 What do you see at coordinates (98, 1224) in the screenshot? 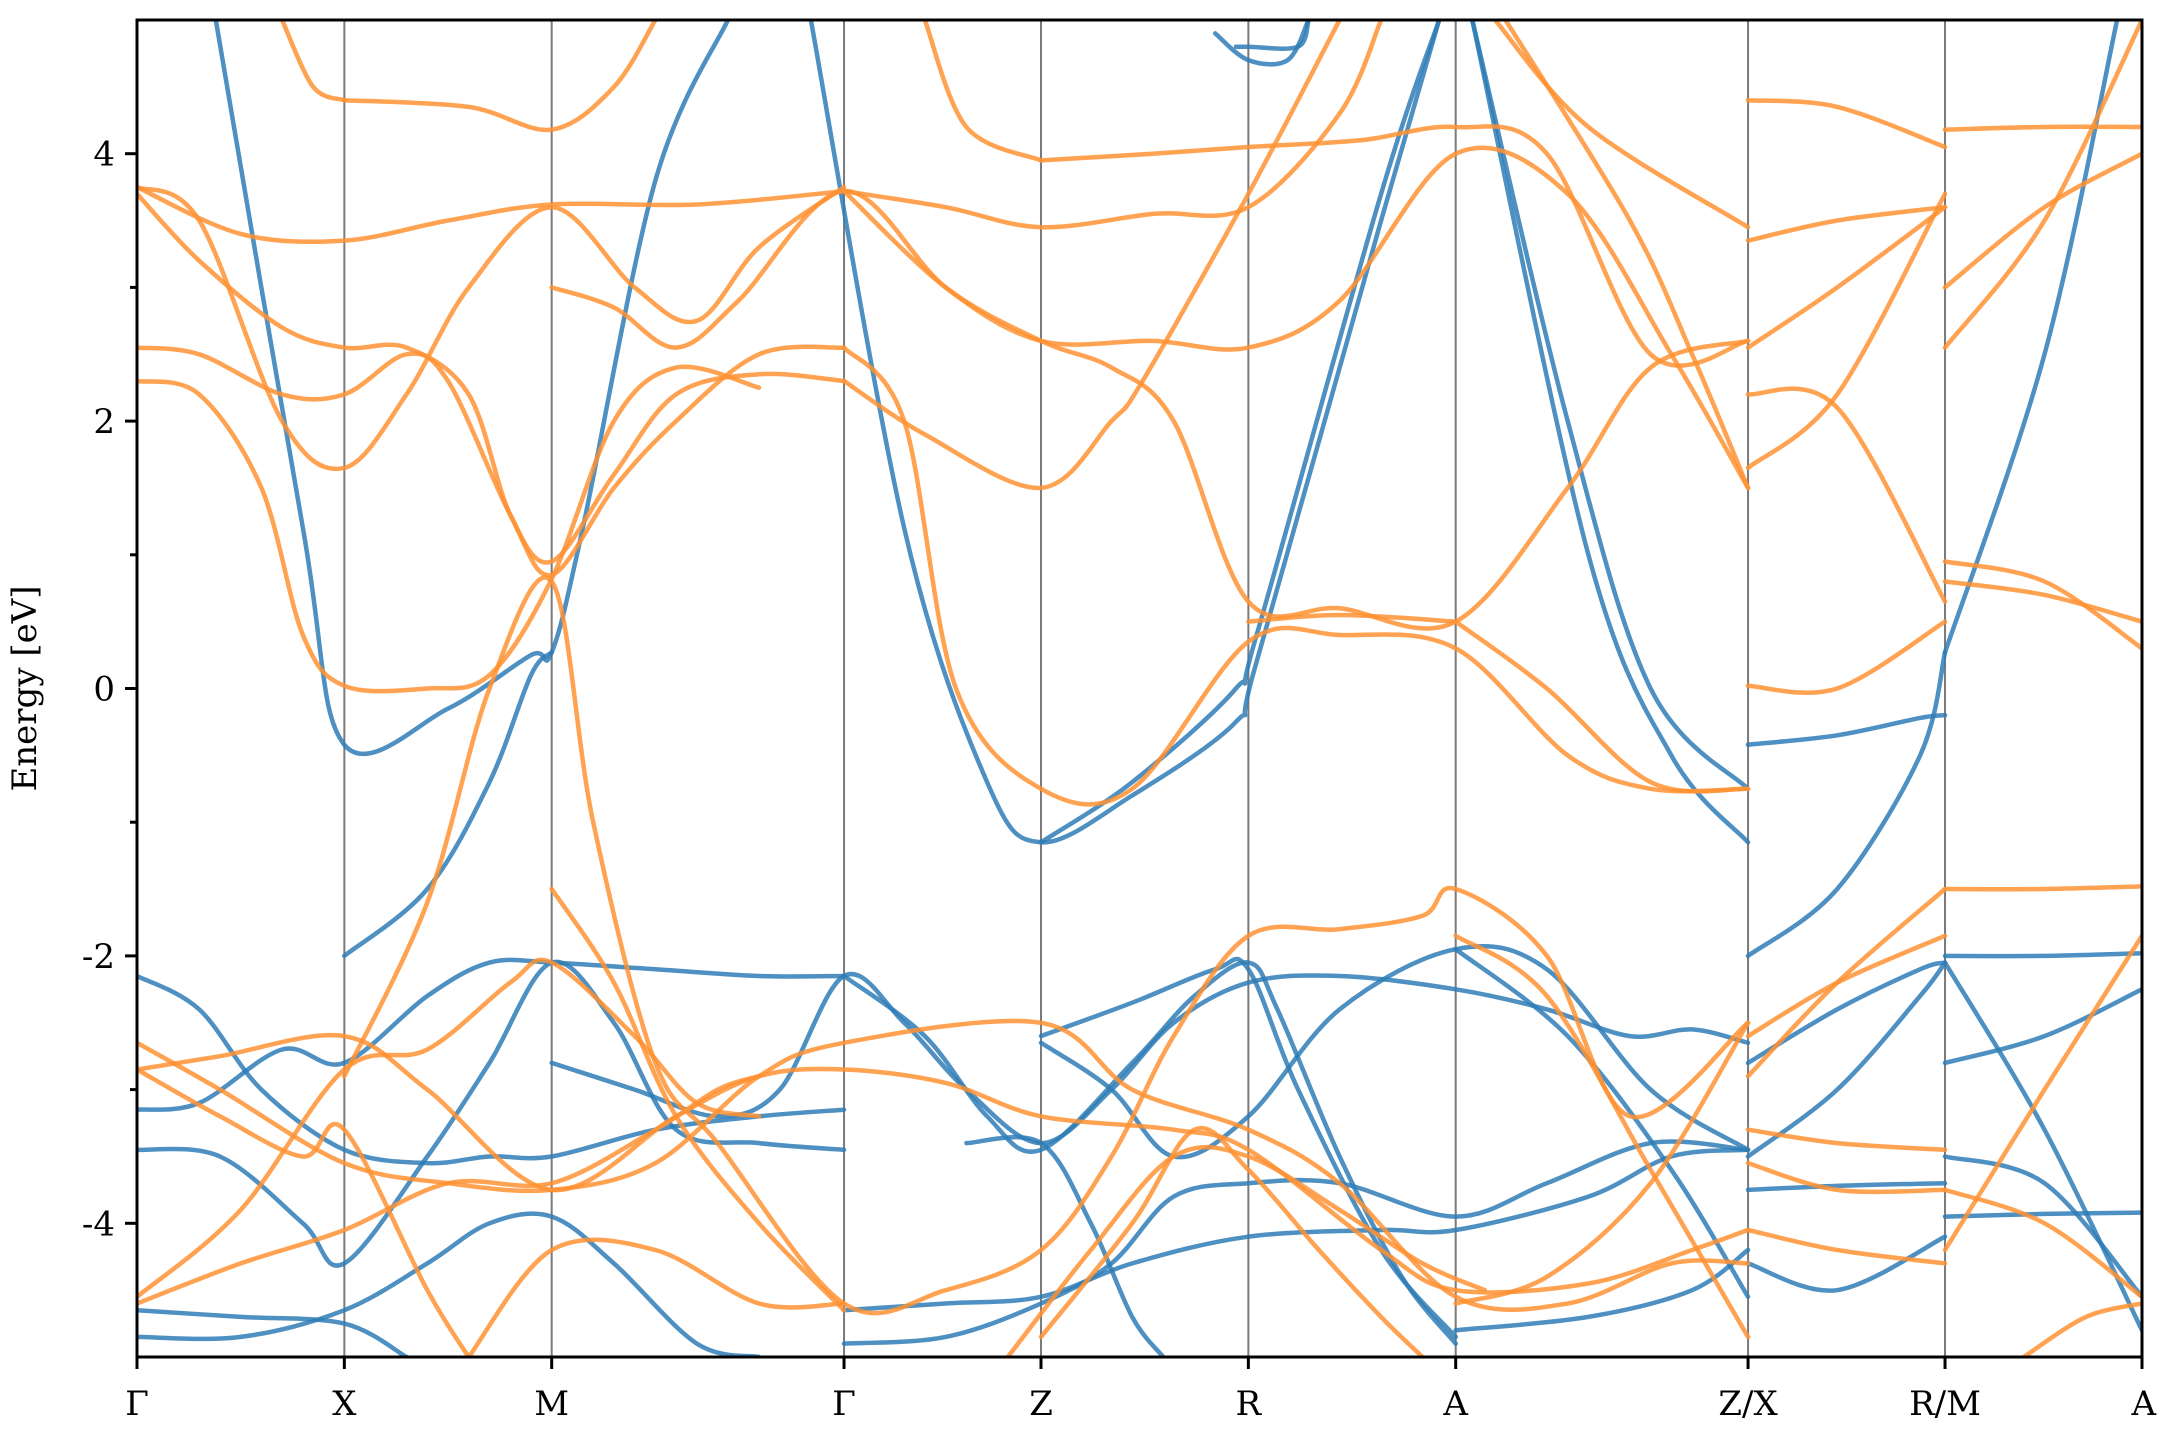
I see `y-tick-label: -4` at bounding box center [98, 1224].